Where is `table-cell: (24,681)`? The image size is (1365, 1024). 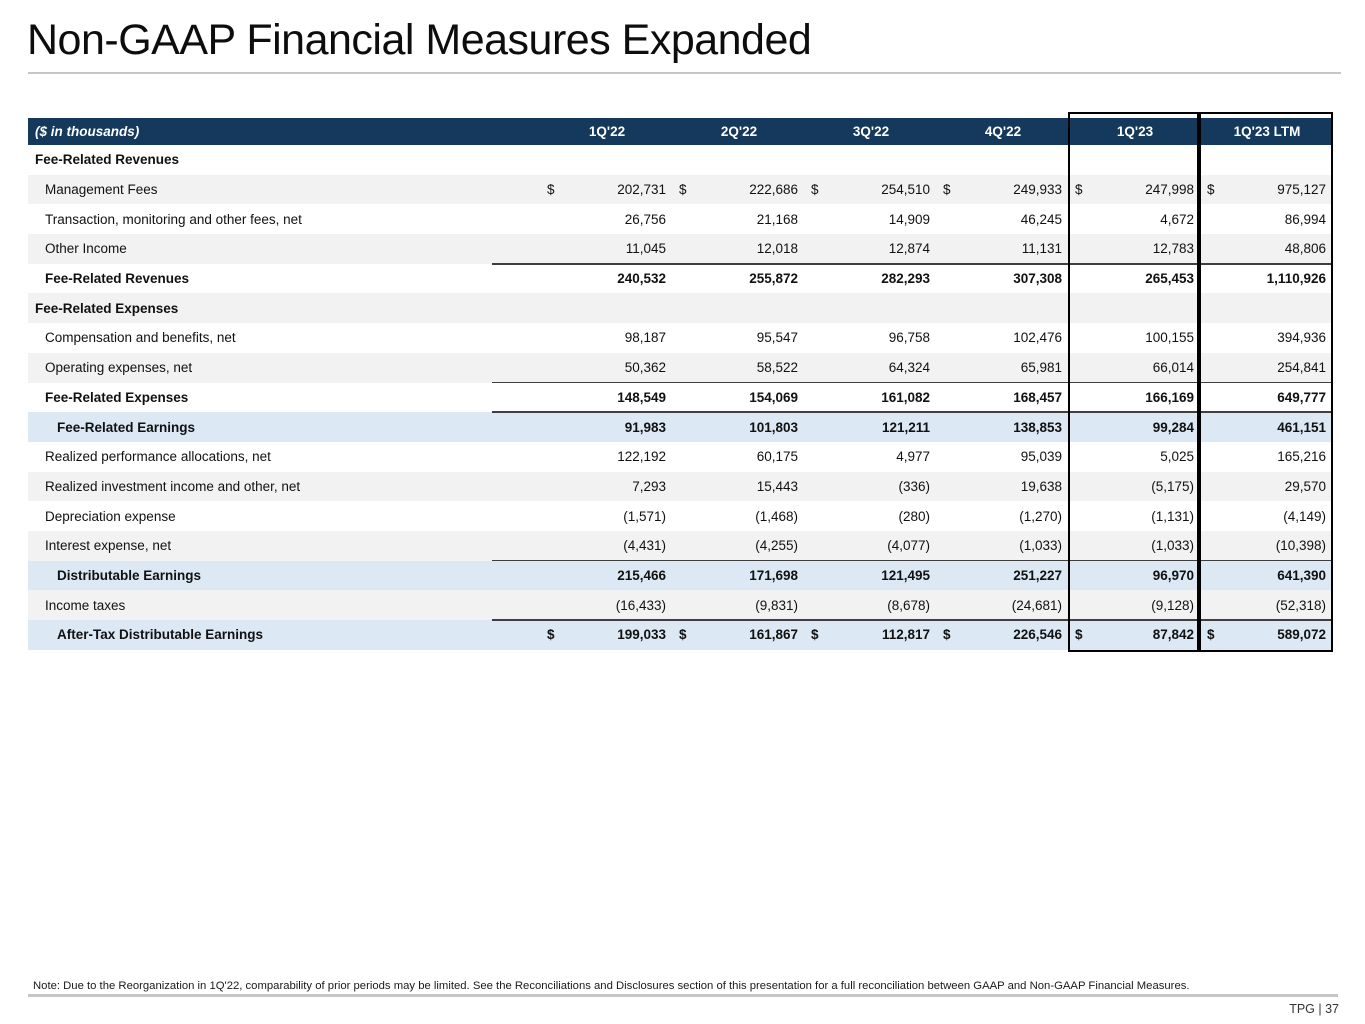
table-cell: (24,681) is located at coordinates (1003, 605).